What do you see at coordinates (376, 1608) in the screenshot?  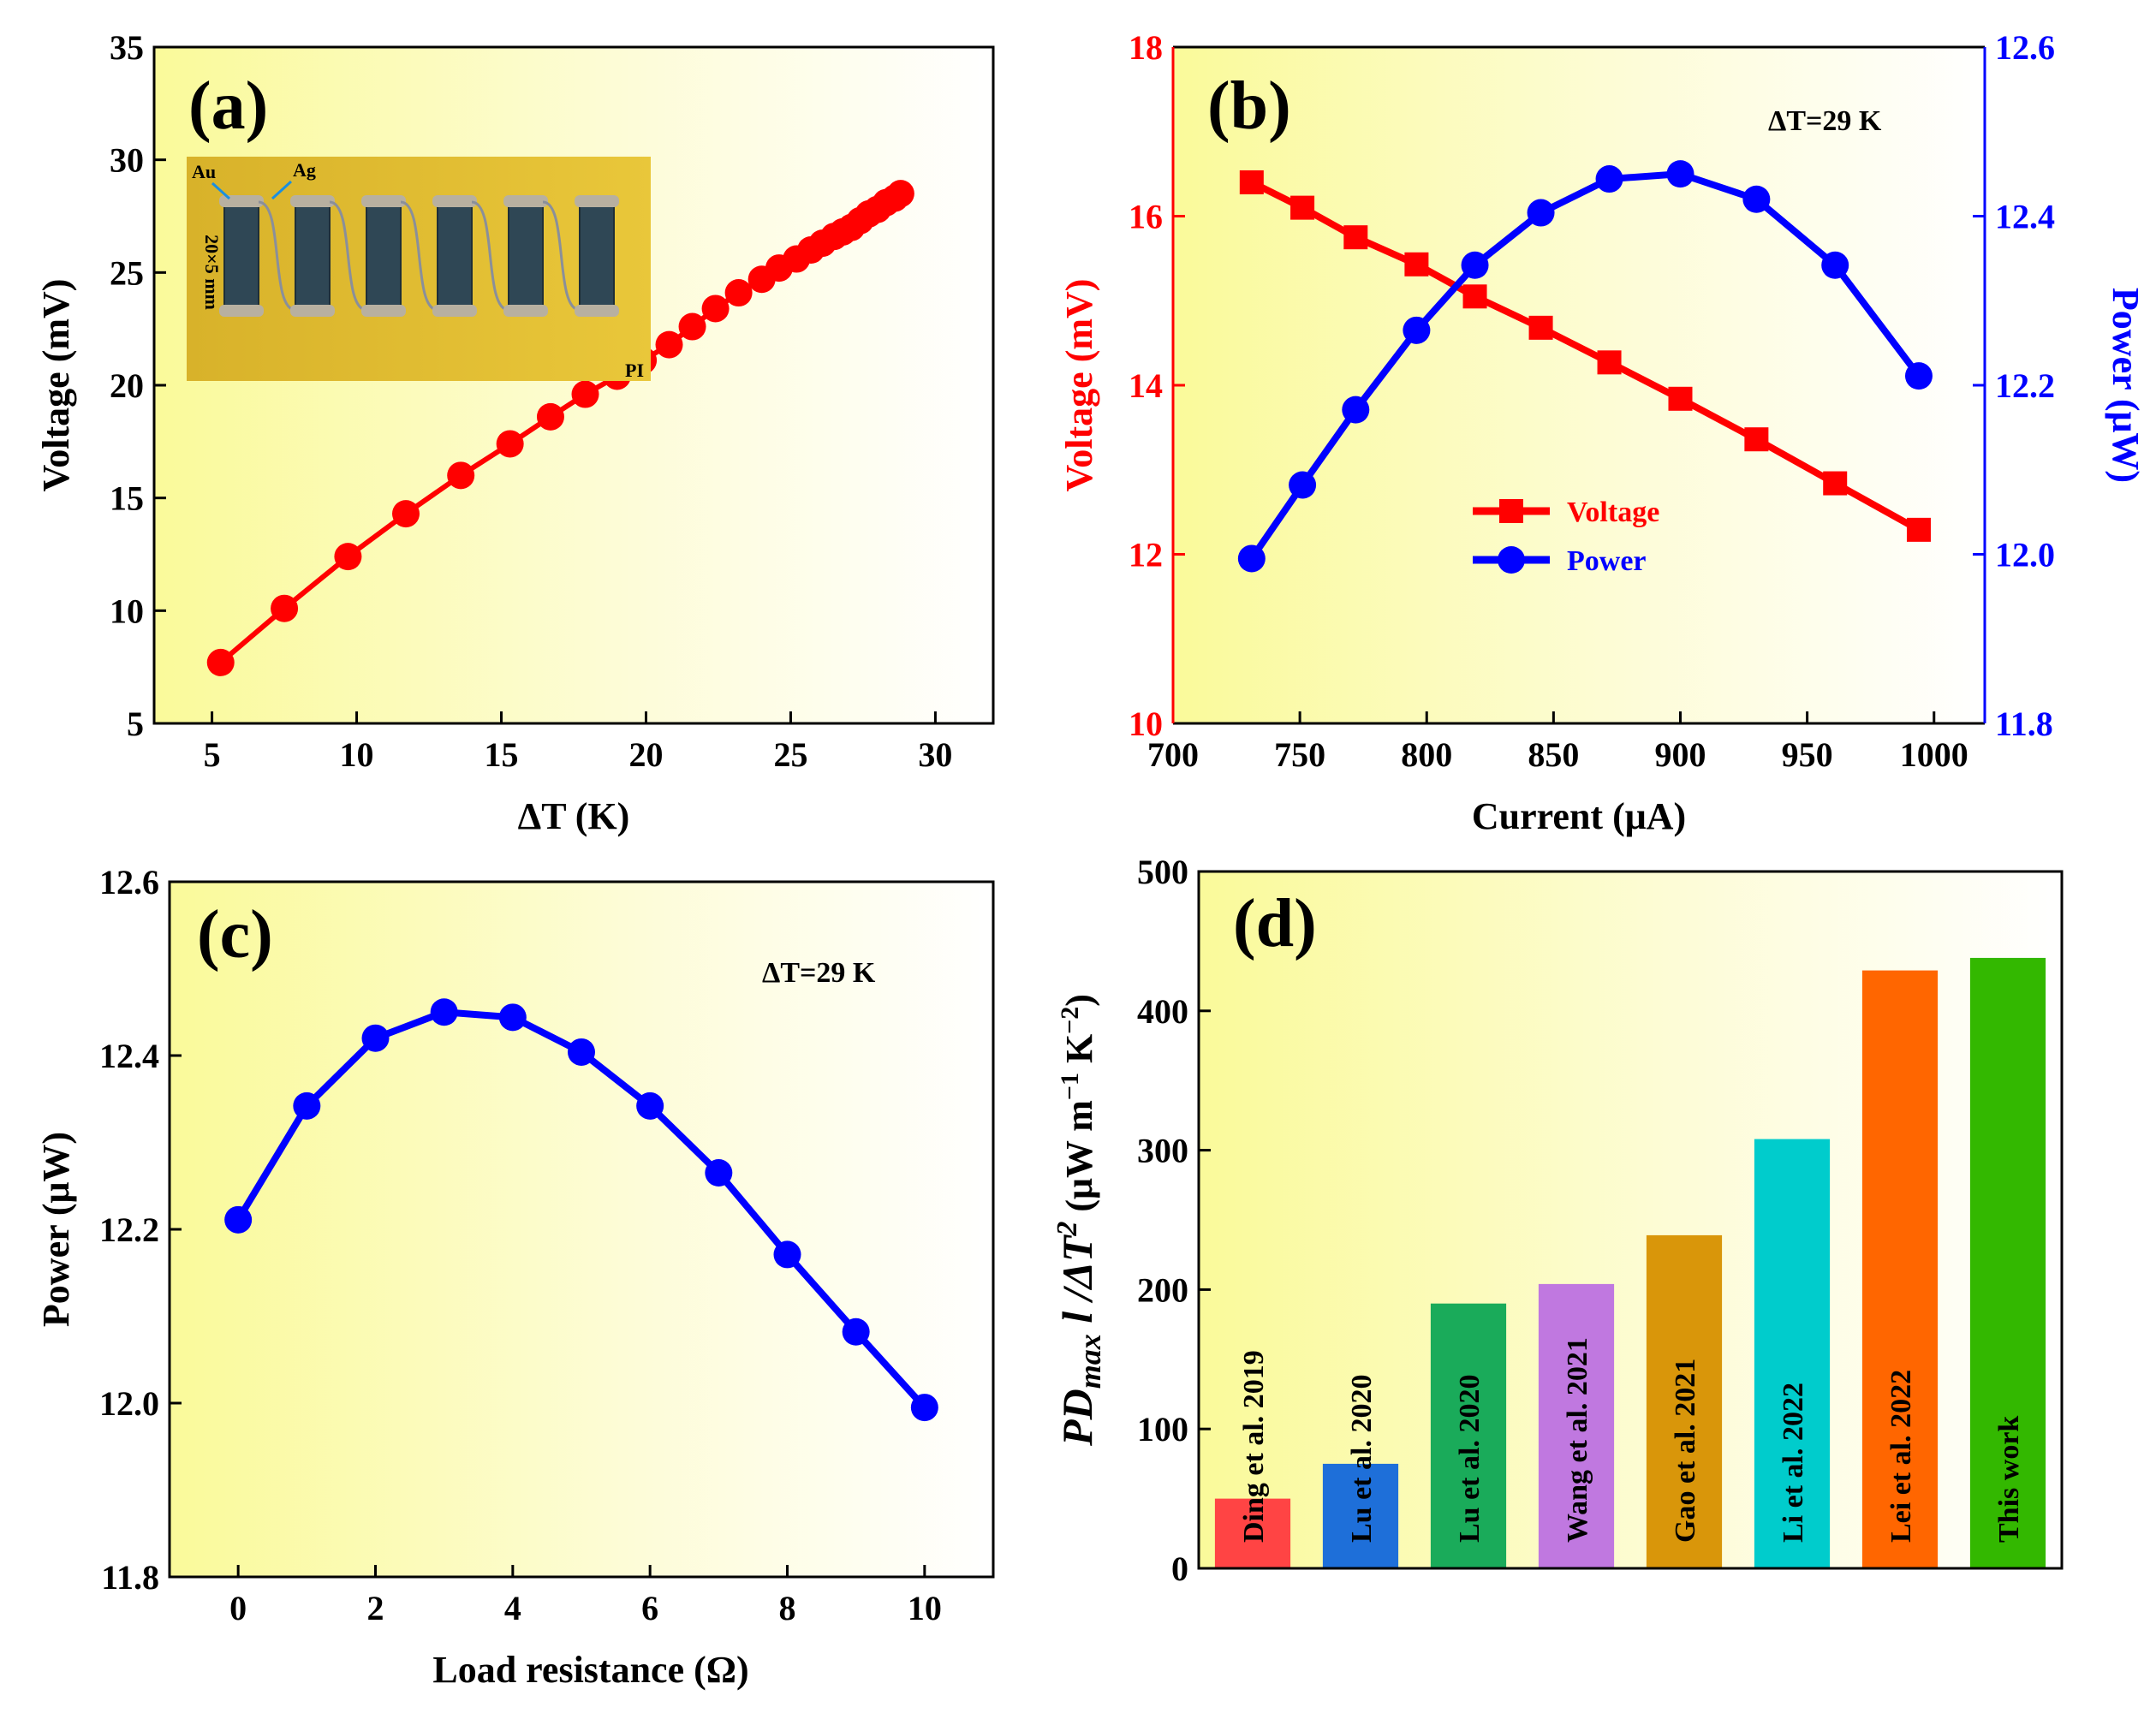 I see `panel-c-xtick-label: 2` at bounding box center [376, 1608].